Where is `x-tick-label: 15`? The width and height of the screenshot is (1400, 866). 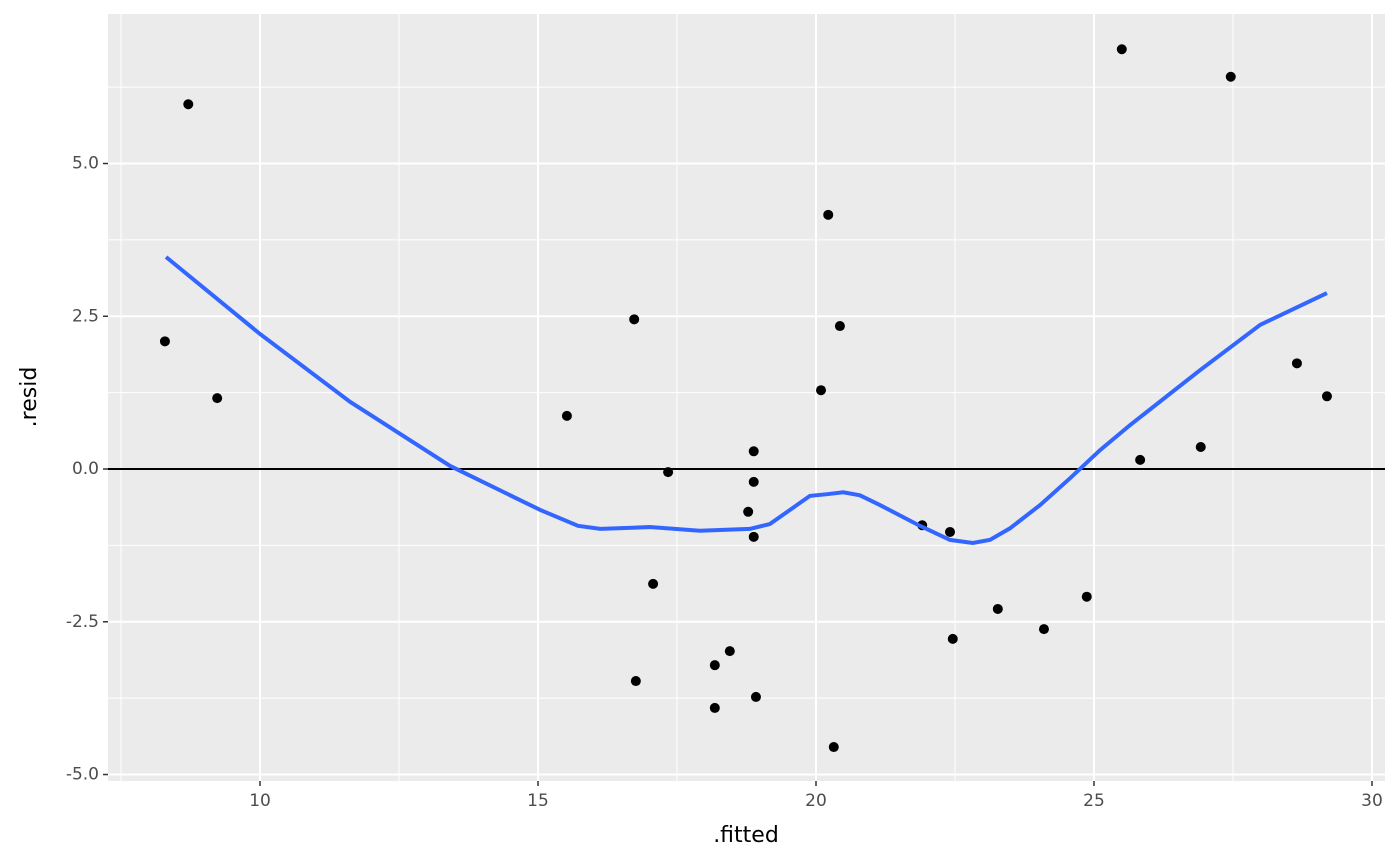 x-tick-label: 15 is located at coordinates (538, 801).